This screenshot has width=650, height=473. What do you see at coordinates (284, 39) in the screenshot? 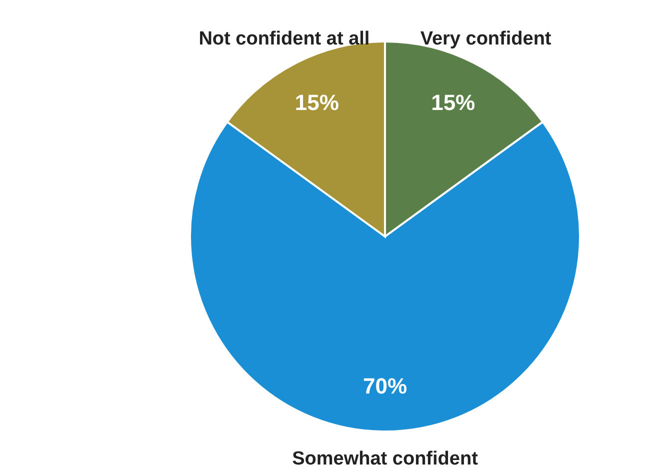
I see `slice-label: Not confident at all` at bounding box center [284, 39].